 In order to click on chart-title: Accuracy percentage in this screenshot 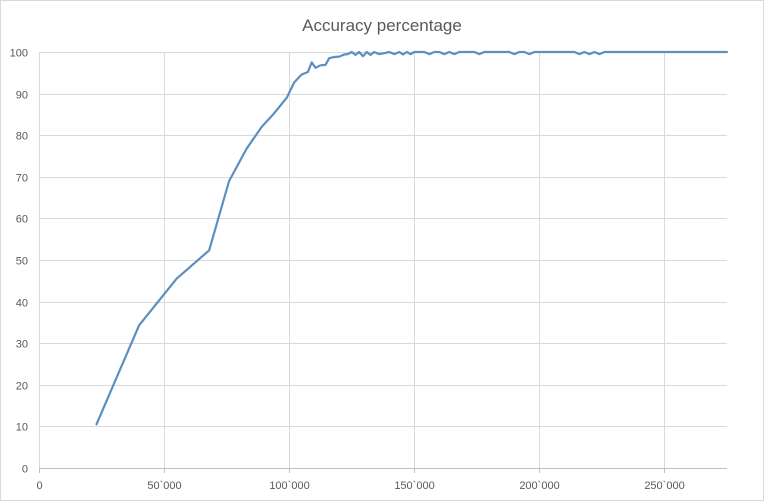, I will do `click(382, 25)`.